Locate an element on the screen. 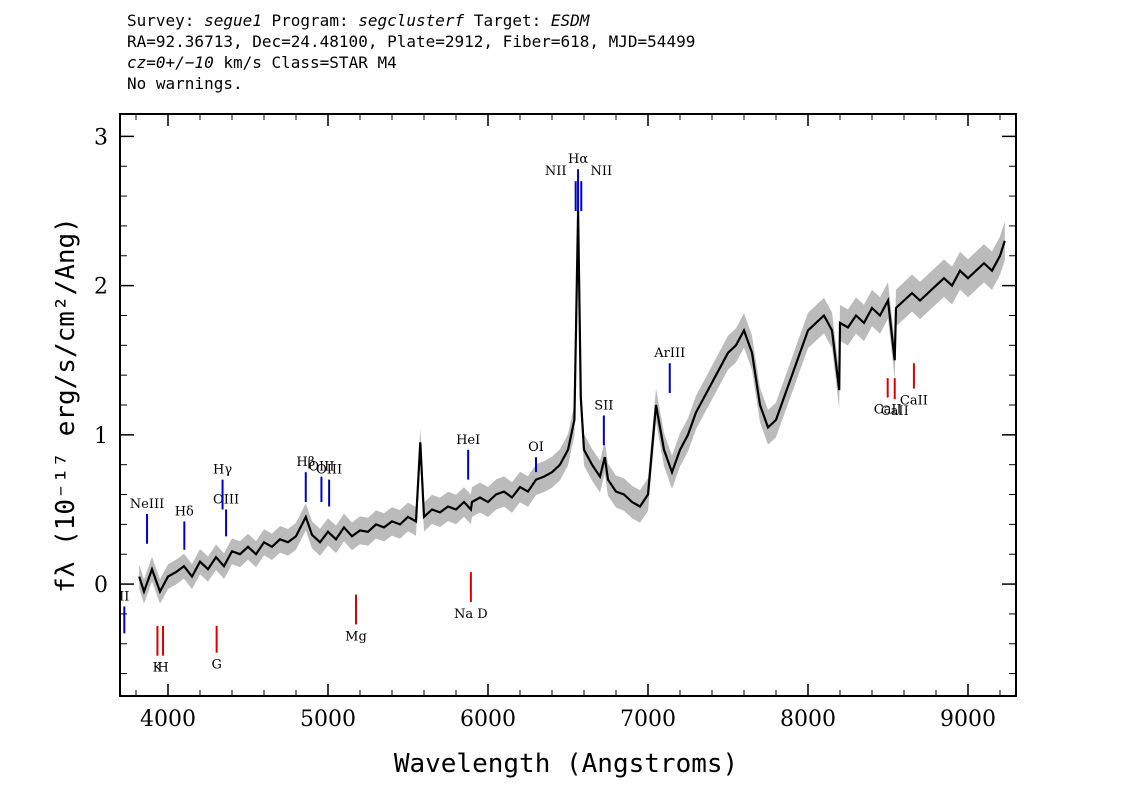 The height and width of the screenshot is (810, 1134). x-tick-label: 4000 is located at coordinates (168, 719).